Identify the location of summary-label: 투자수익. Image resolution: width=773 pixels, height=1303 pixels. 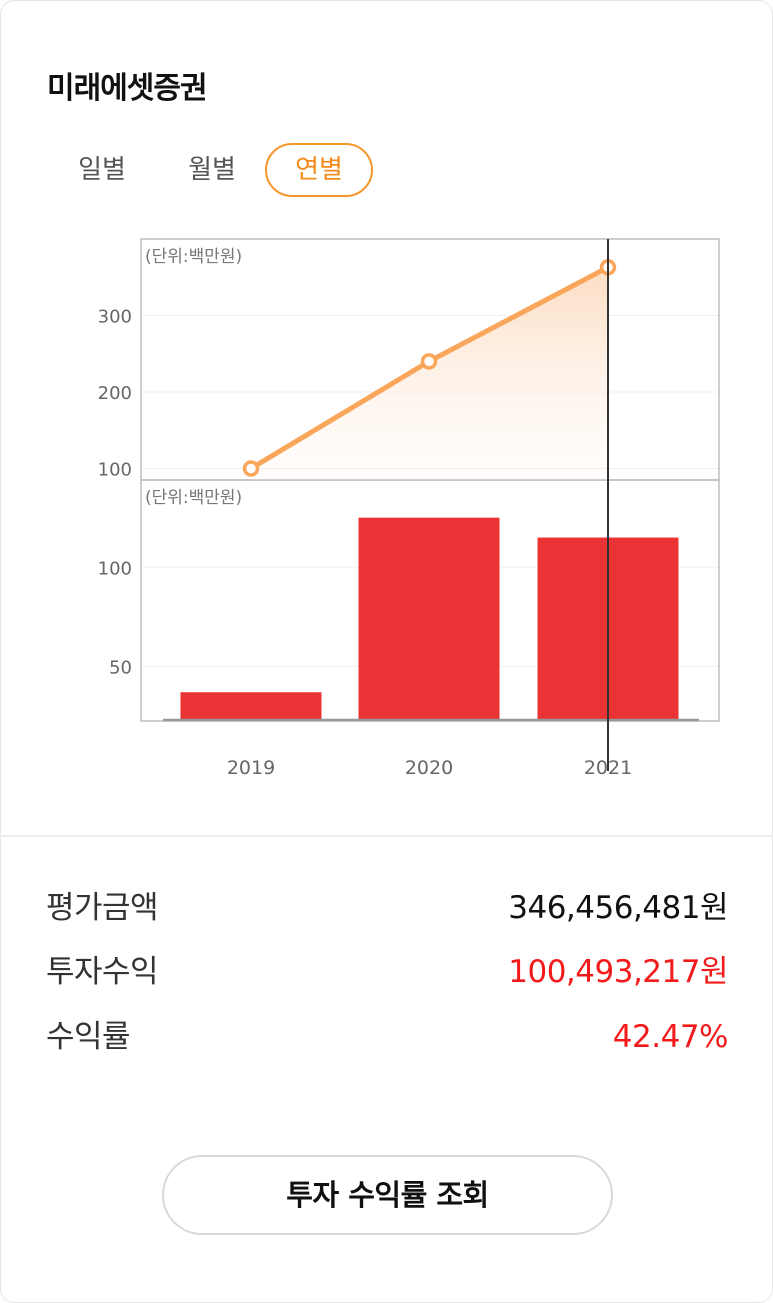
(102, 972).